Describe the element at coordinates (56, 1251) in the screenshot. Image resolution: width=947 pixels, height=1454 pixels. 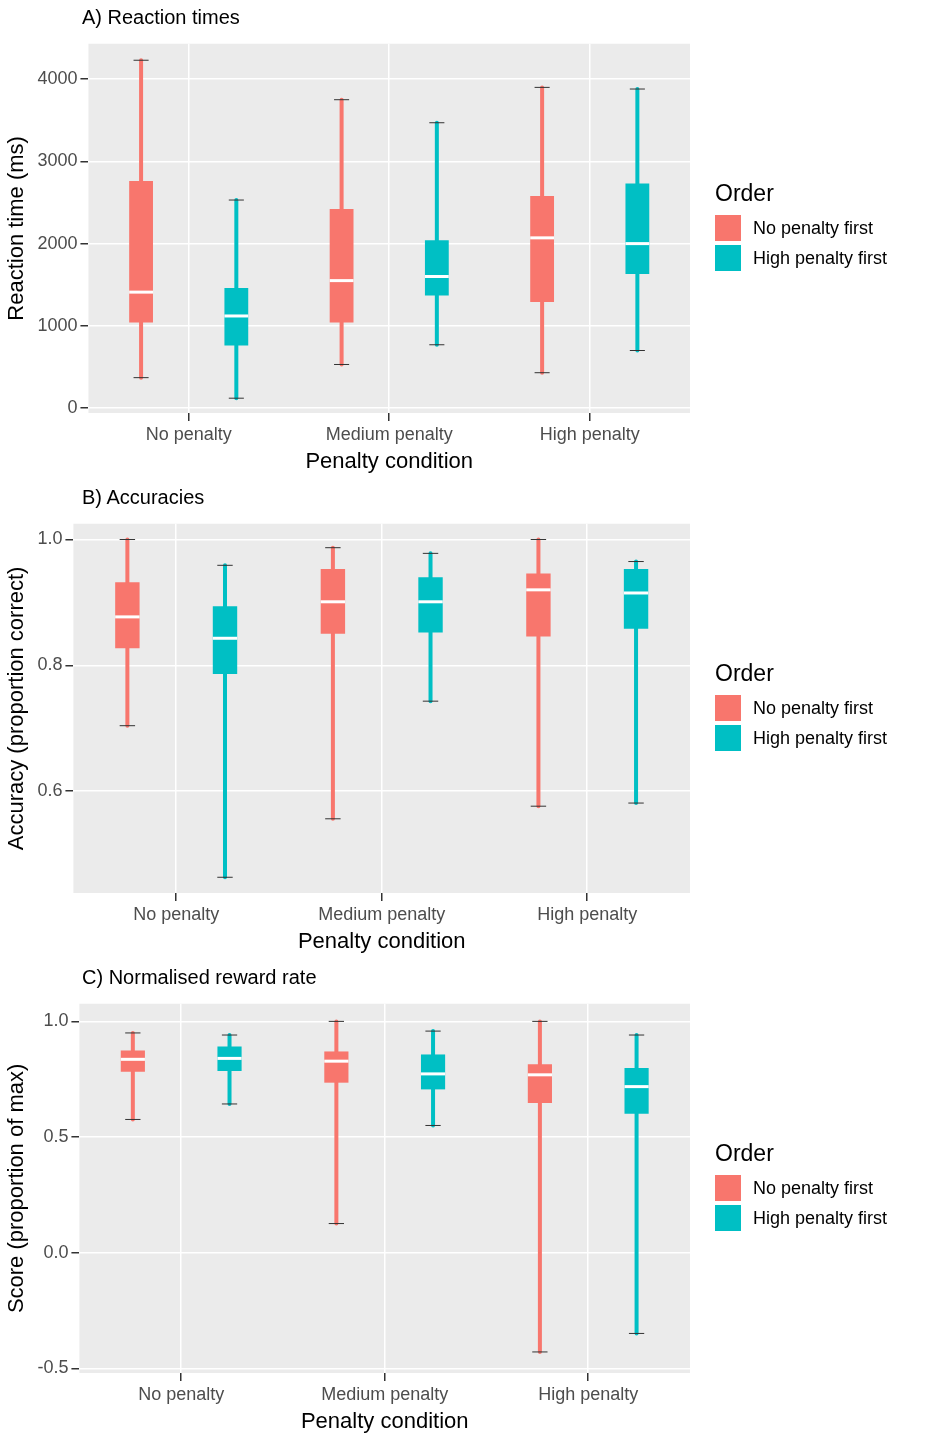
I see `y-tick-label: 0.0` at that location.